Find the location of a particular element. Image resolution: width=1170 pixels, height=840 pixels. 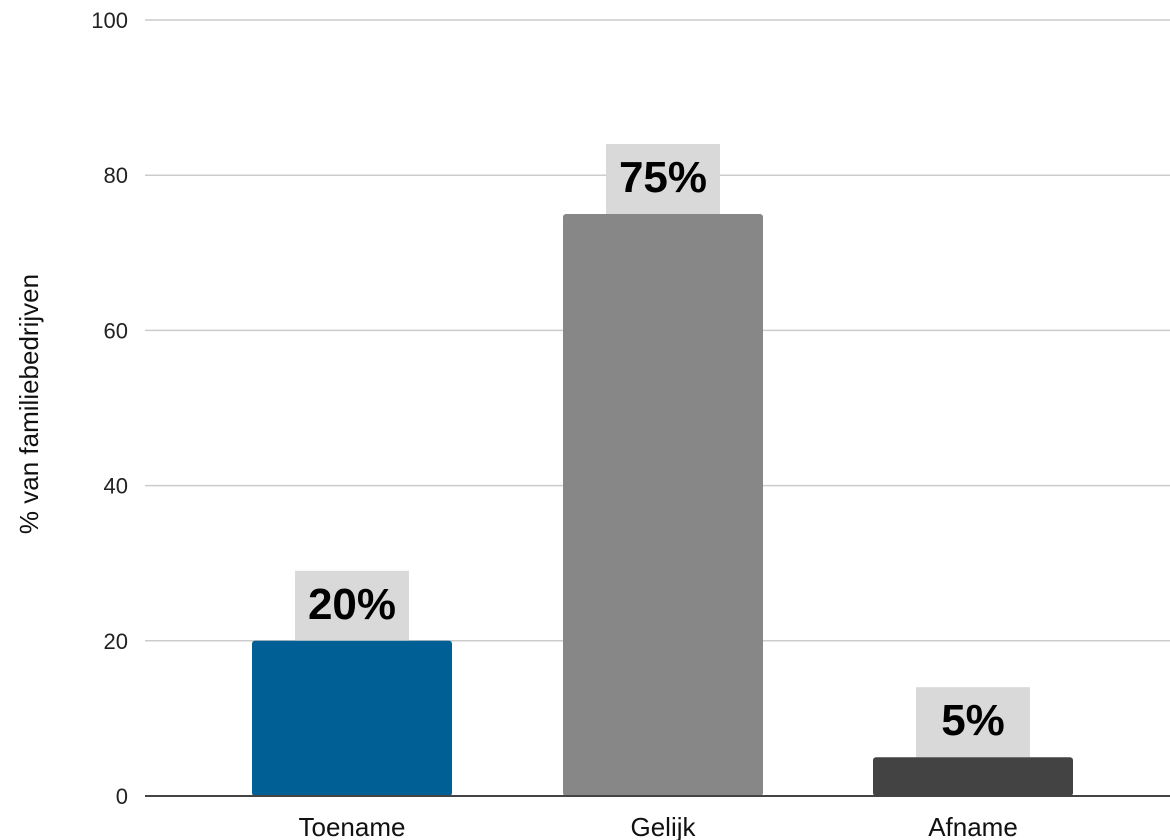

y-axis-tick-labels: 0 20 40 60 80 100 is located at coordinates (109, 408).